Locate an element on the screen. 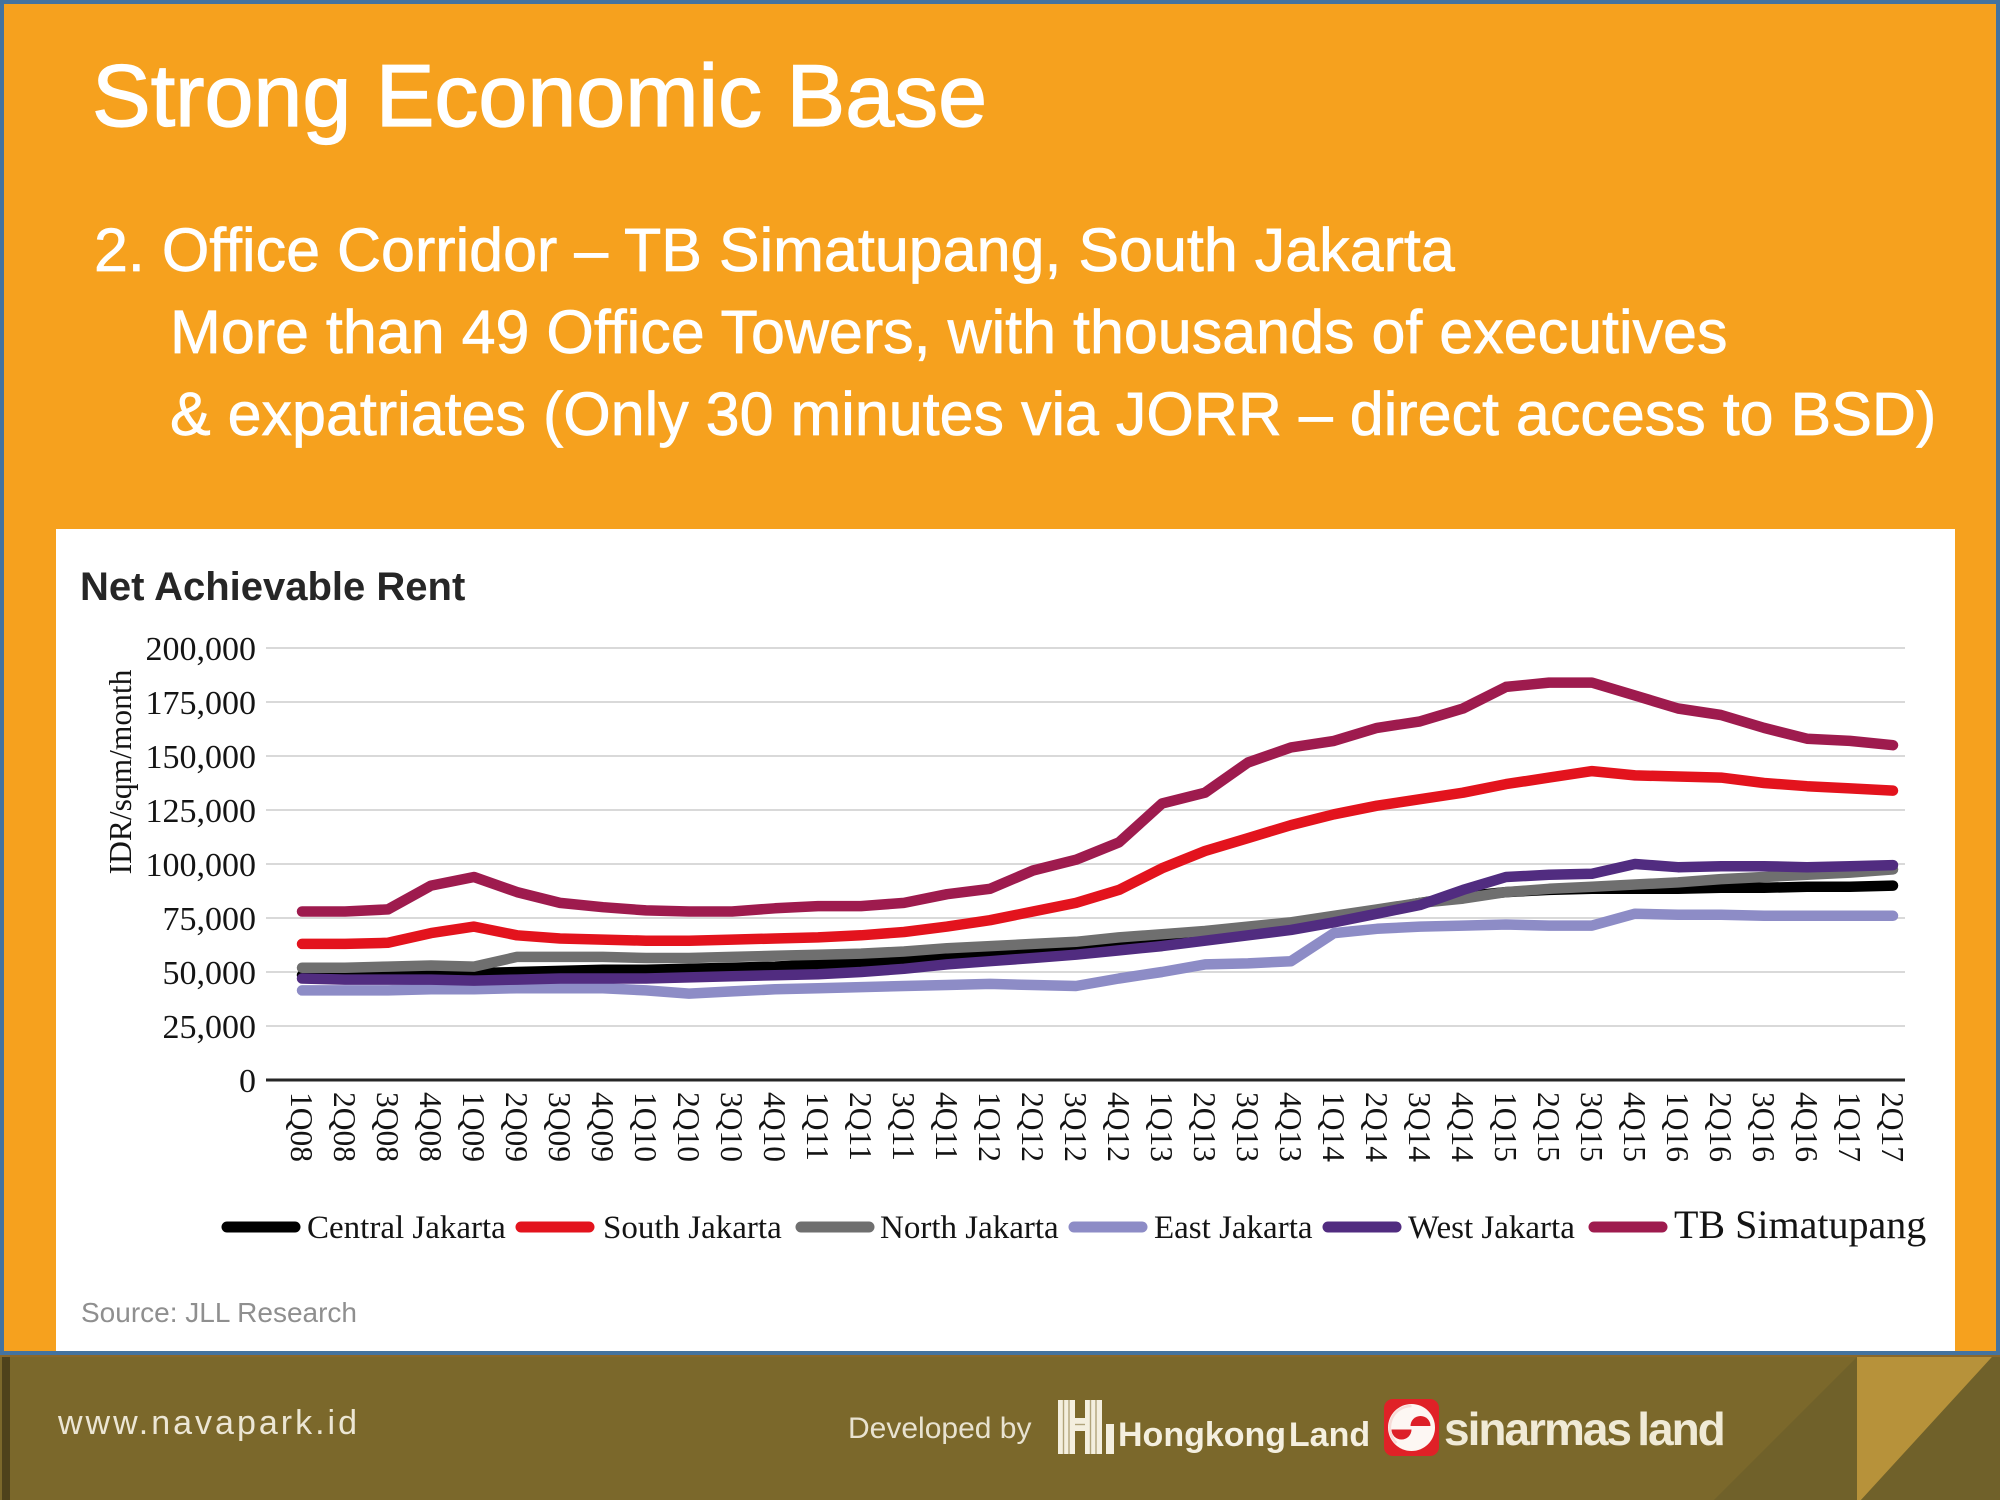 The height and width of the screenshot is (1500, 2000). svg-text: 125,000 is located at coordinates (201, 811).